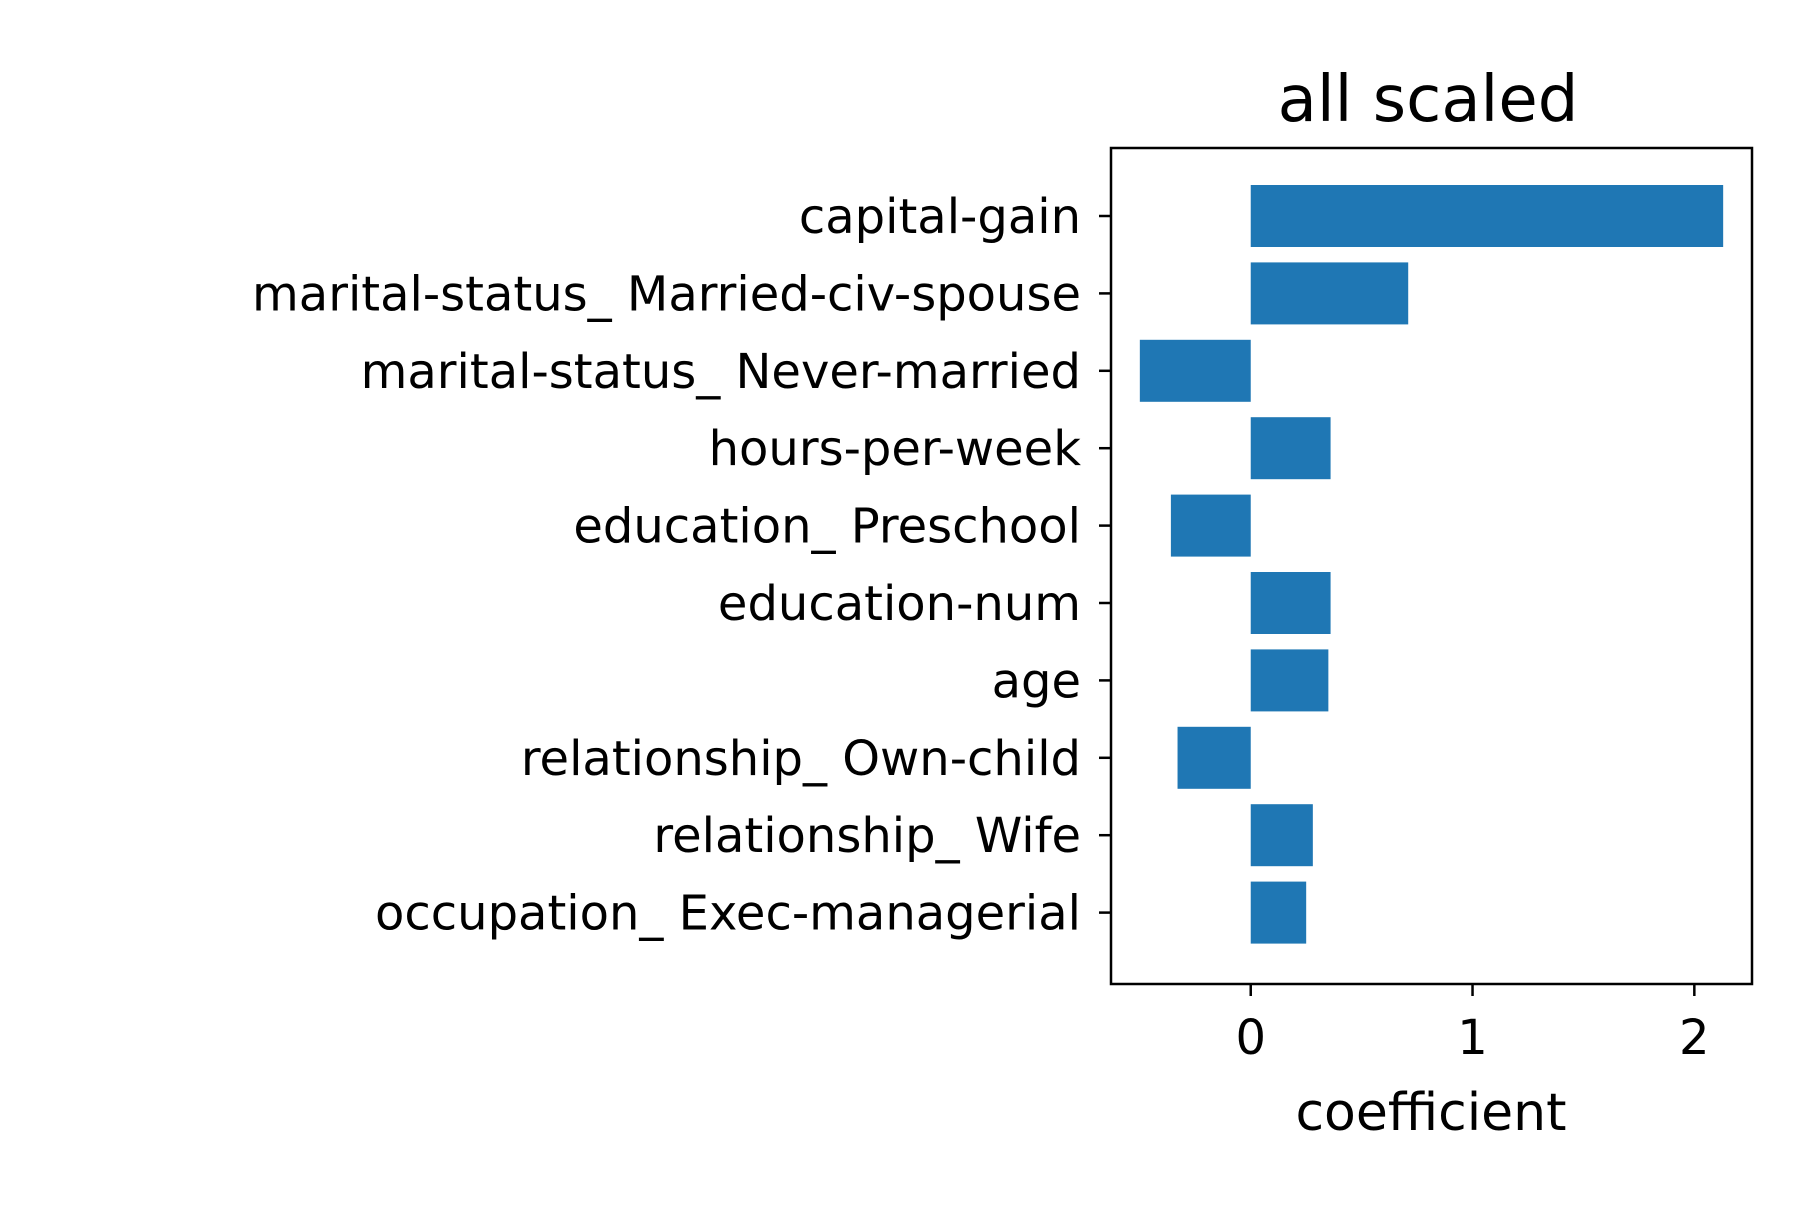 This screenshot has width=1800, height=1205. Describe the element at coordinates (1428, 100) in the screenshot. I see `chart-title: all scaled` at that location.